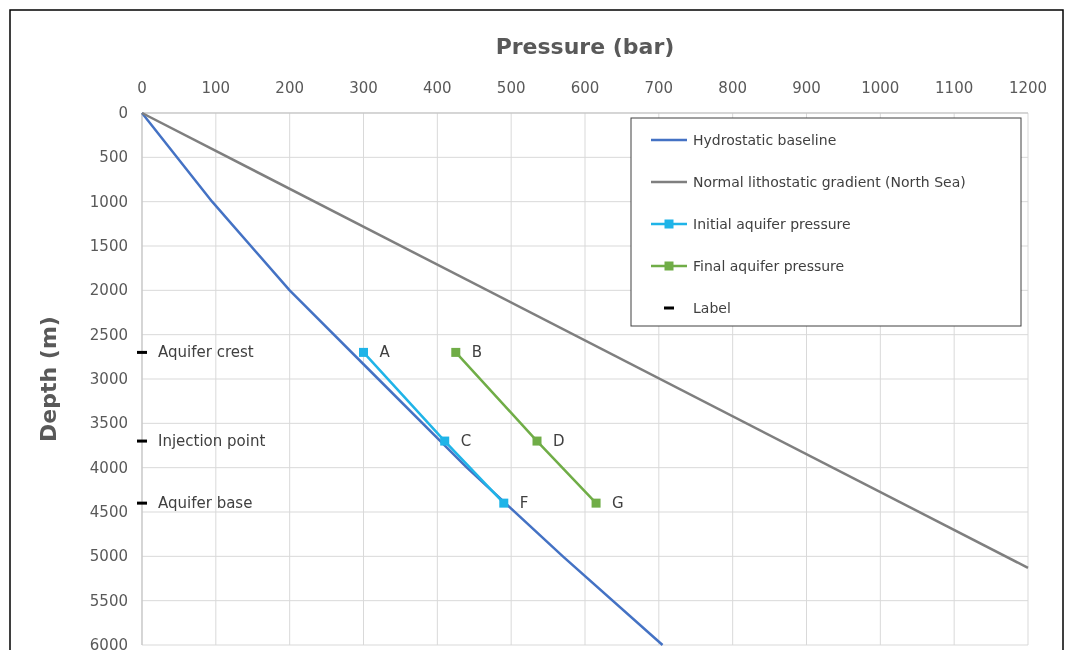 This screenshot has width=1073, height=658. What do you see at coordinates (524, 503) in the screenshot?
I see `data-label: F` at bounding box center [524, 503].